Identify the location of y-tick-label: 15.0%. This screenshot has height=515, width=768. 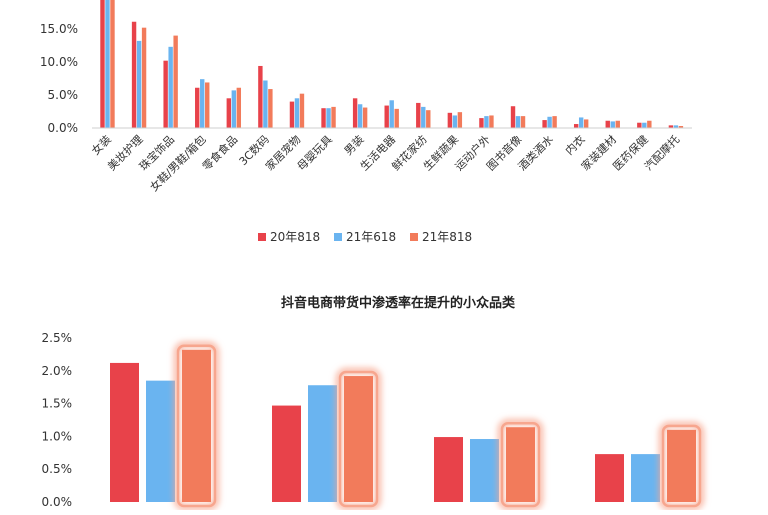
(59, 29).